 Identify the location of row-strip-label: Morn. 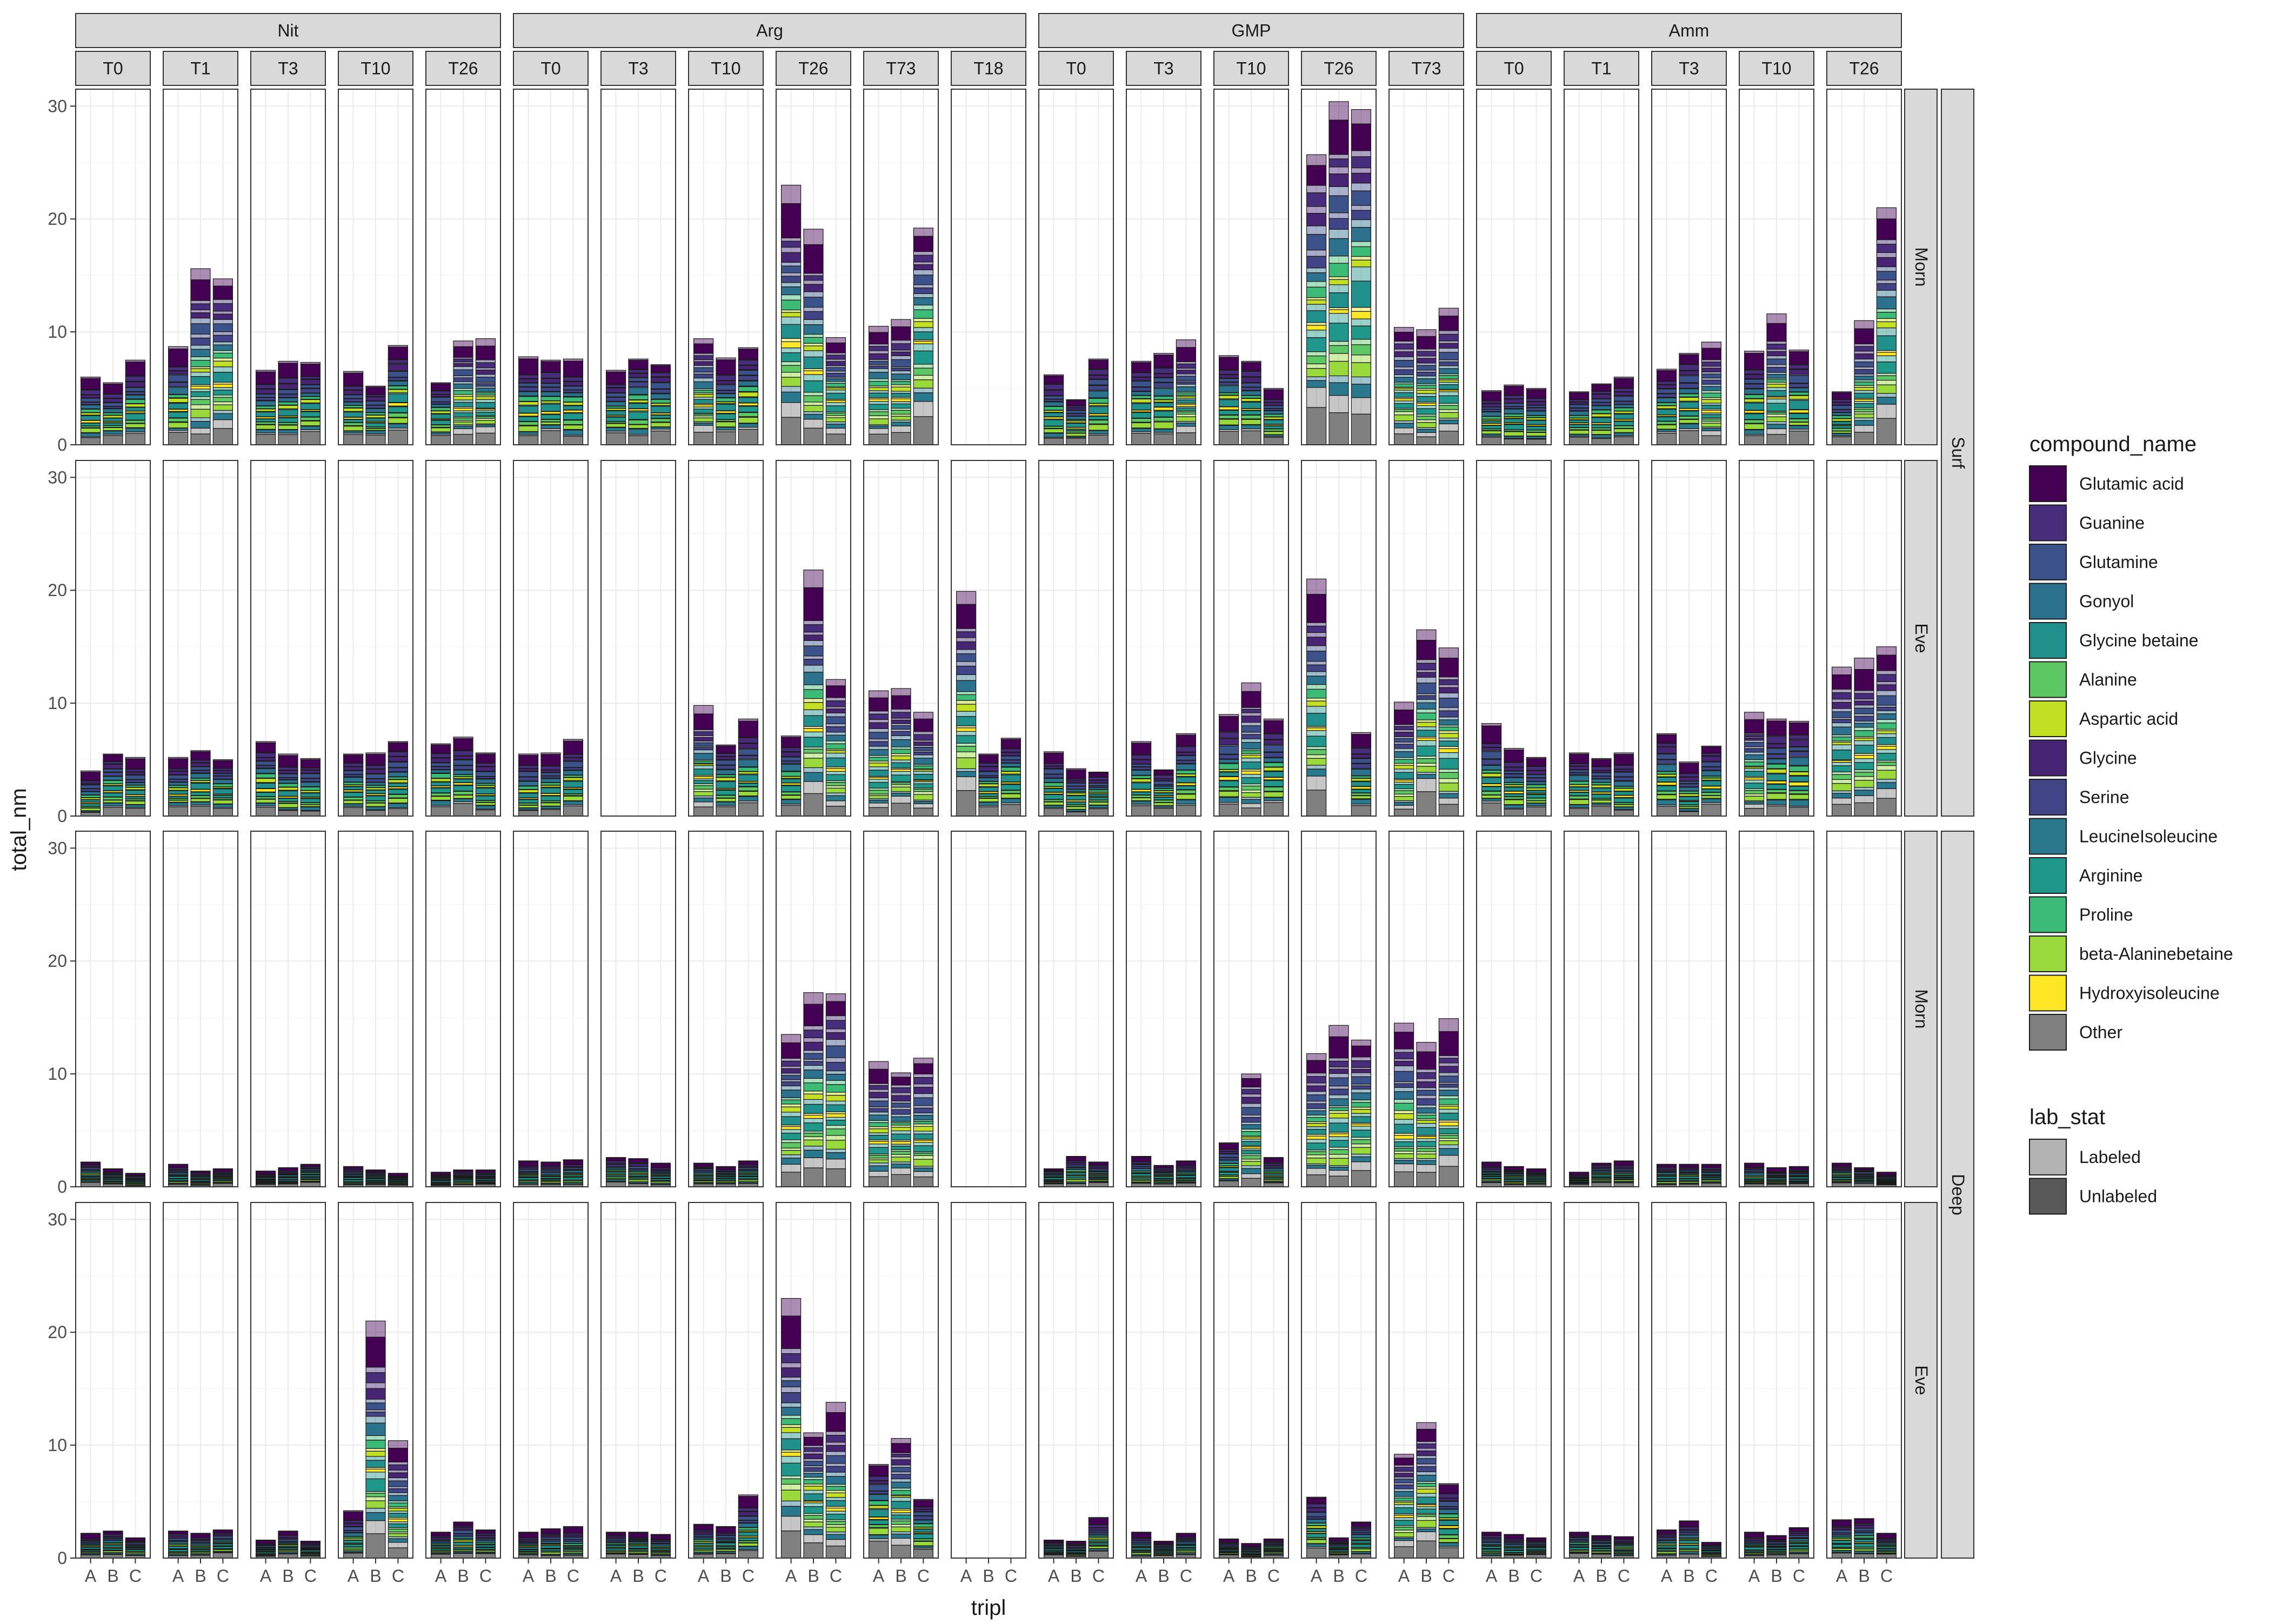
(1921, 1010).